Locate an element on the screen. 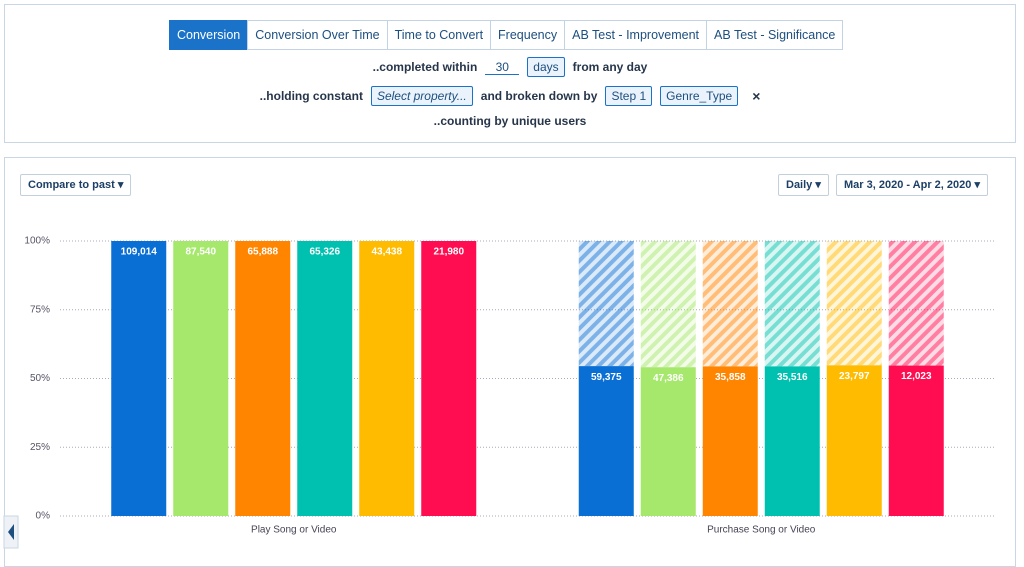  value-label: 21,980 is located at coordinates (448, 252).